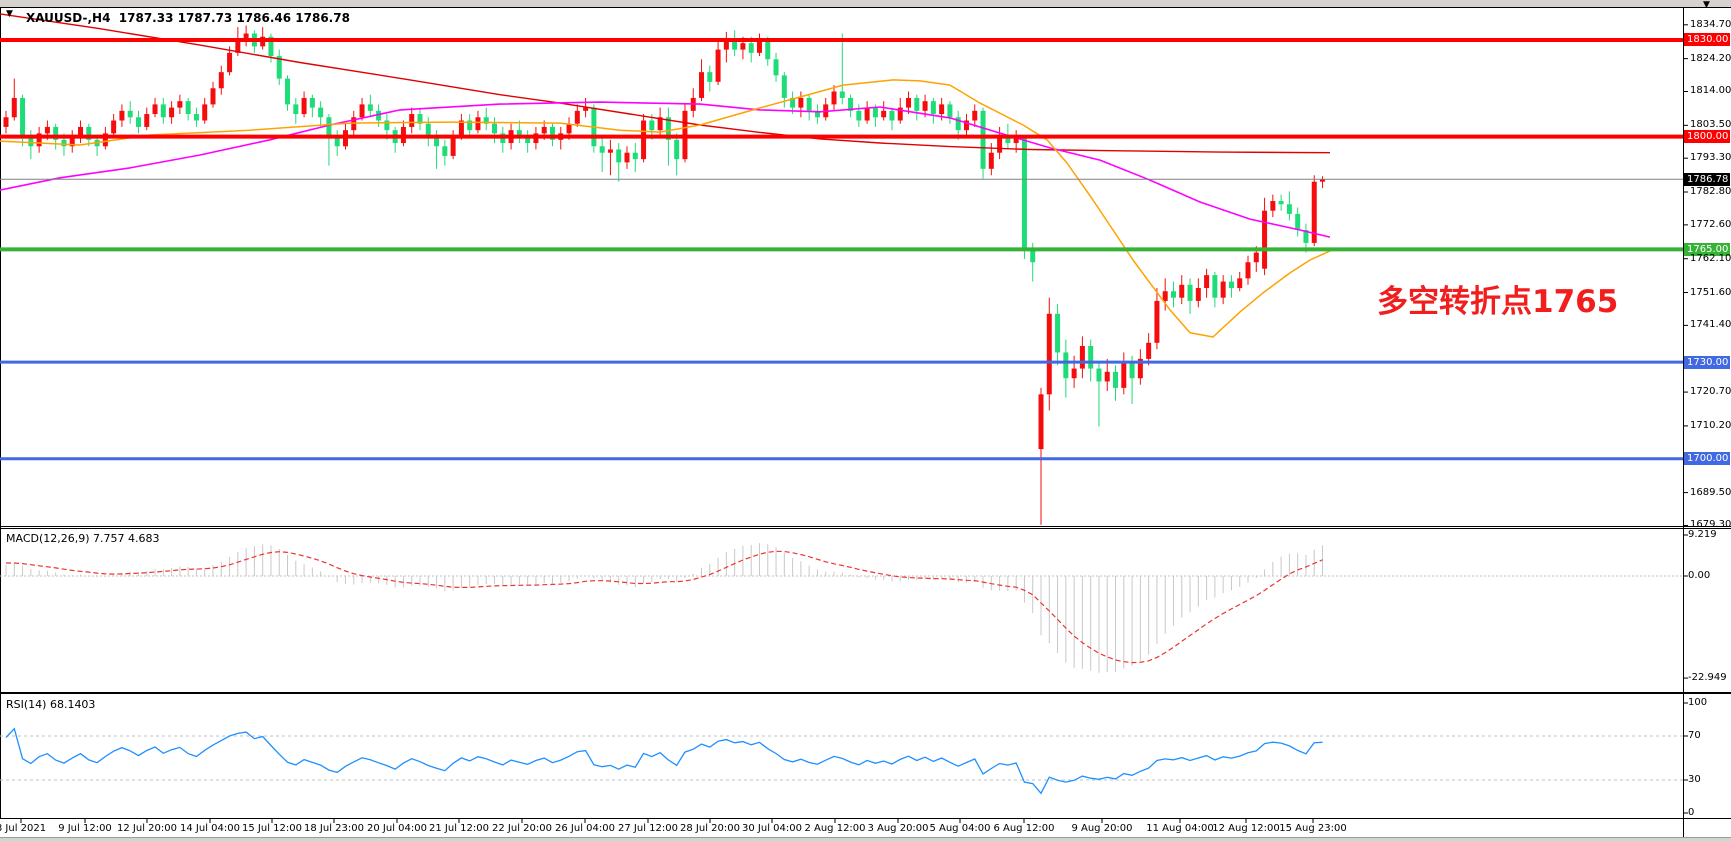 This screenshot has height=842, width=1731. What do you see at coordinates (1710, 24) in the screenshot?
I see `price-axis-label: 1834.70` at bounding box center [1710, 24].